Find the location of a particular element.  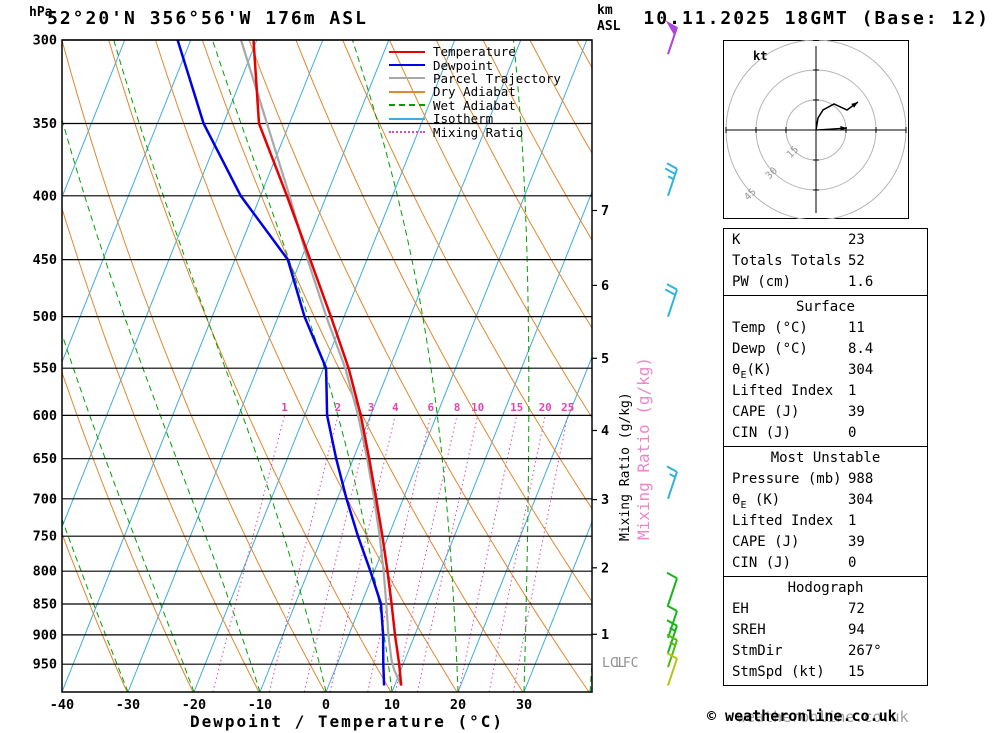

table-row-label: Dewp (°C) is located at coordinates (770, 349).